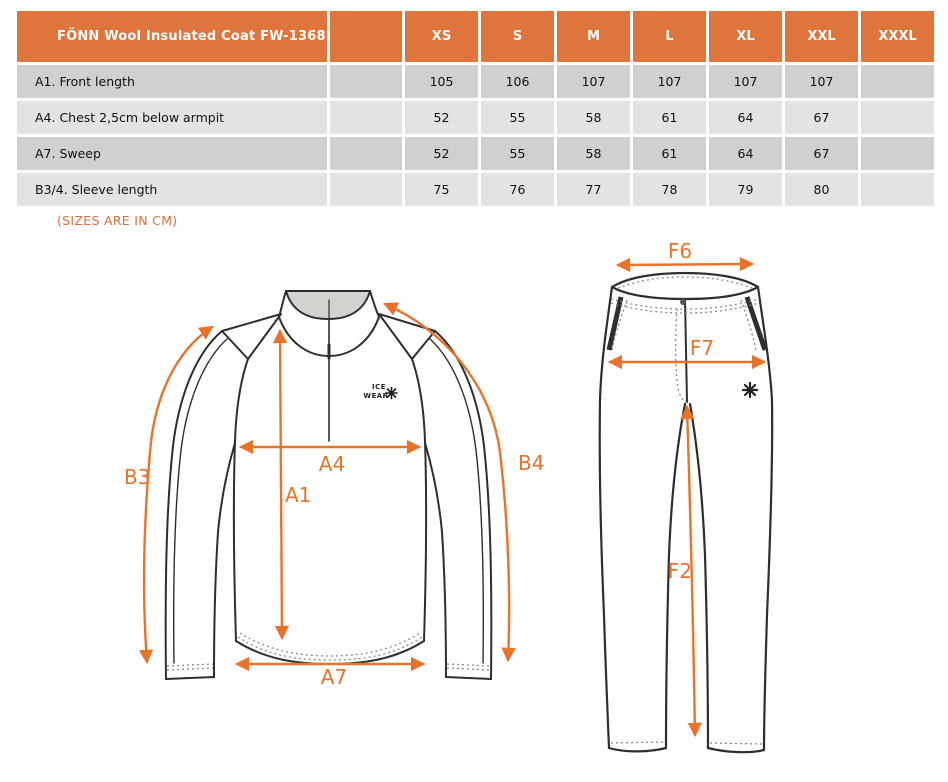 The height and width of the screenshot is (782, 948). I want to click on row-label: A4. Chest 2,5cm below armpit, so click(172, 117).